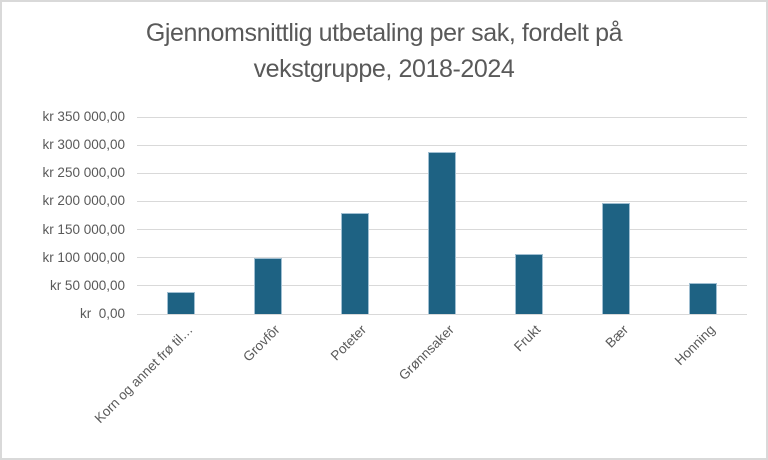 The width and height of the screenshot is (768, 460). What do you see at coordinates (384, 69) in the screenshot?
I see `chart-title-line-2: vekstgruppe, 2018-2024` at bounding box center [384, 69].